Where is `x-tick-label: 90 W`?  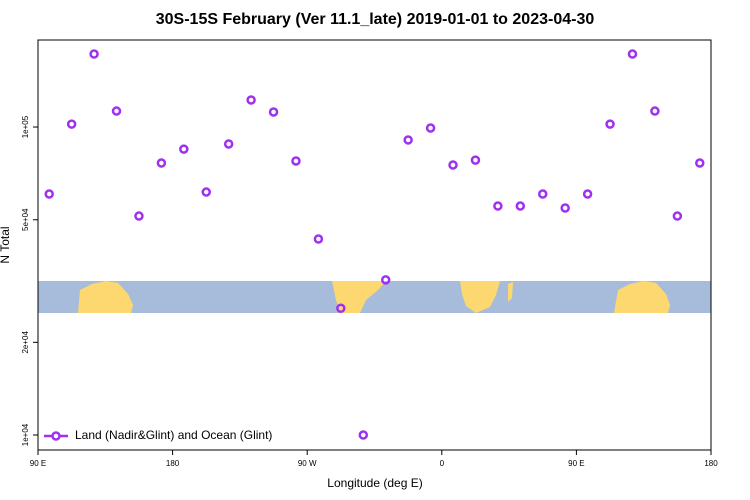
x-tick-label: 90 W is located at coordinates (307, 463).